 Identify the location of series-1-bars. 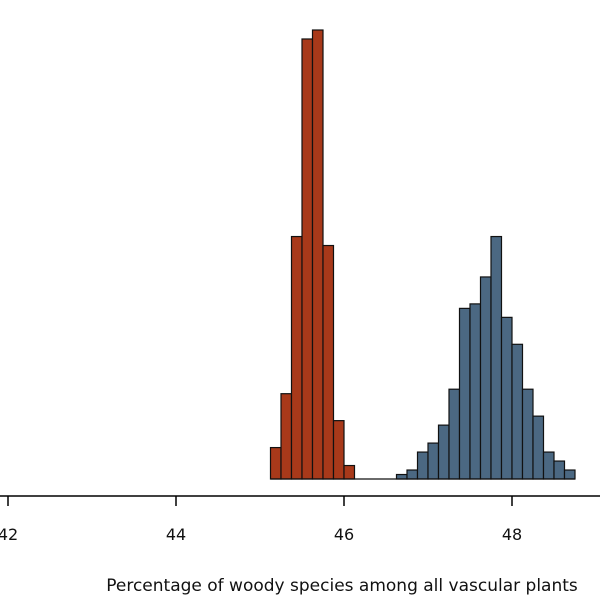
(312, 254).